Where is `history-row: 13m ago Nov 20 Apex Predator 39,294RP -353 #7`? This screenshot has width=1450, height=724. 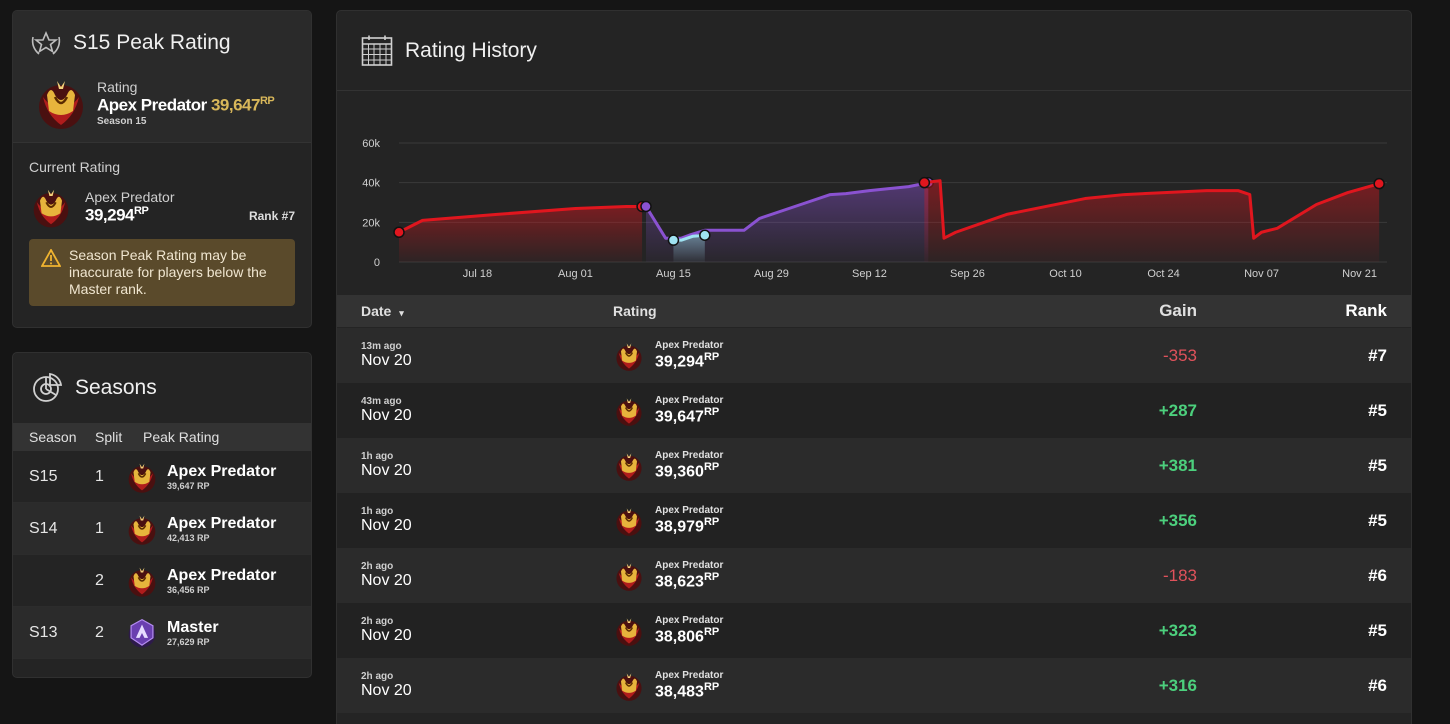 history-row: 13m ago Nov 20 Apex Predator 39,294RP -353 #7 is located at coordinates (874, 355).